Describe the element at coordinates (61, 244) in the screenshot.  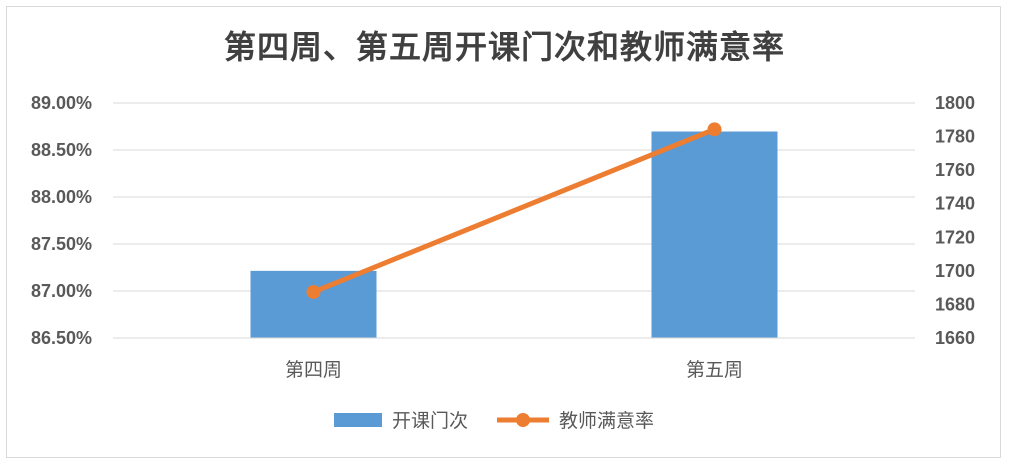
I see `y-left-tick-label: 87.50%` at that location.